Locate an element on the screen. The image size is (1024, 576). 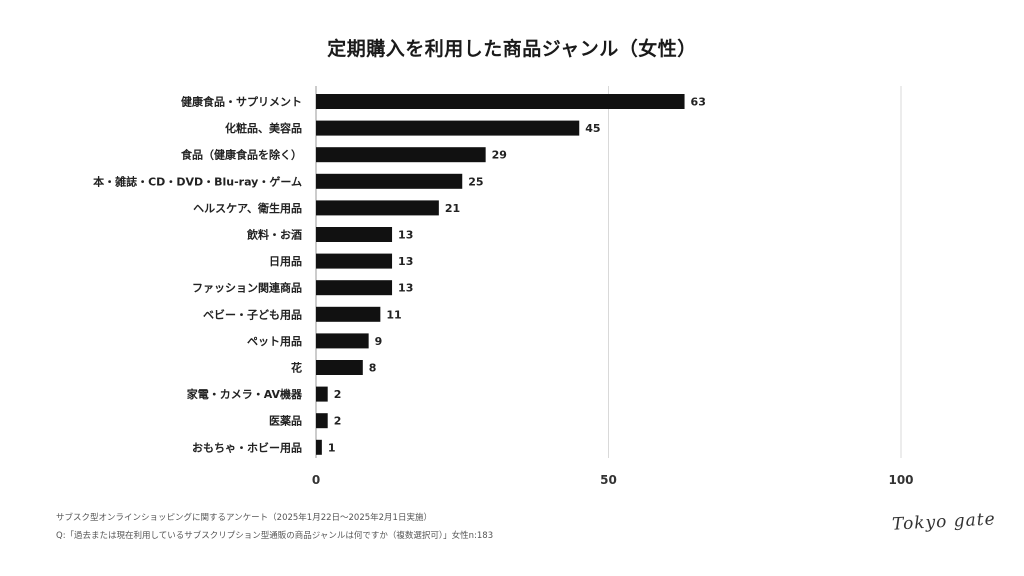
data-label: 29 is located at coordinates (499, 155).